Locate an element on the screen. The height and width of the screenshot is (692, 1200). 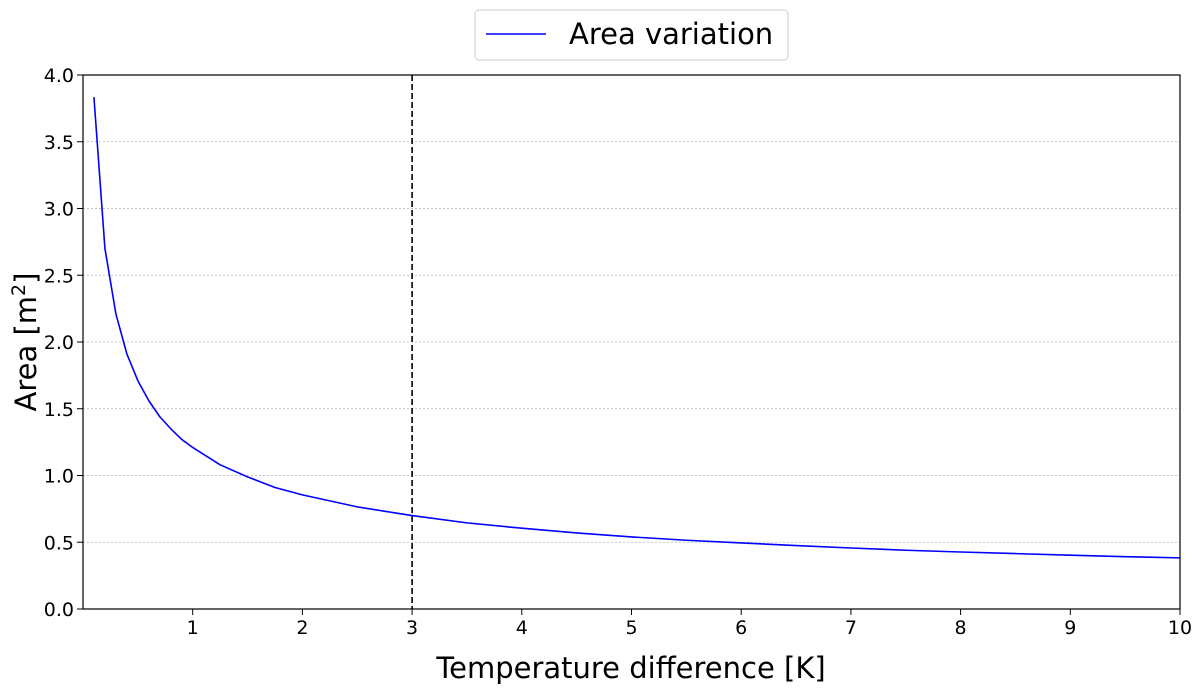
y-tick-label: 1.0 is located at coordinates (59, 477).